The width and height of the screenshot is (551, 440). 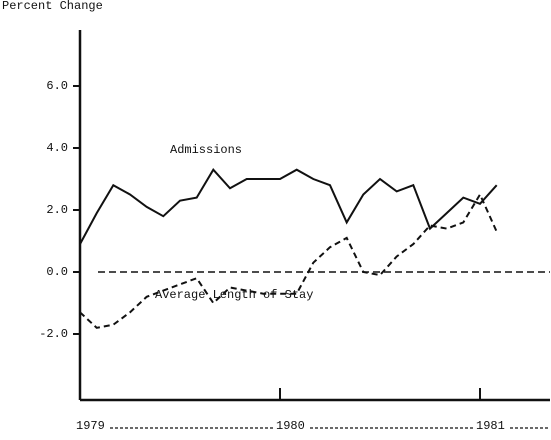 I want to click on y-tick-label: 0.0, so click(x=57, y=272).